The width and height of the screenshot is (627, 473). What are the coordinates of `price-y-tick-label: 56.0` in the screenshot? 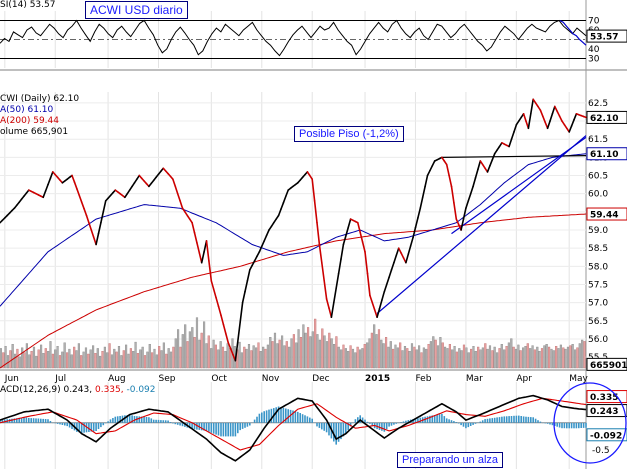 It's located at (598, 340).